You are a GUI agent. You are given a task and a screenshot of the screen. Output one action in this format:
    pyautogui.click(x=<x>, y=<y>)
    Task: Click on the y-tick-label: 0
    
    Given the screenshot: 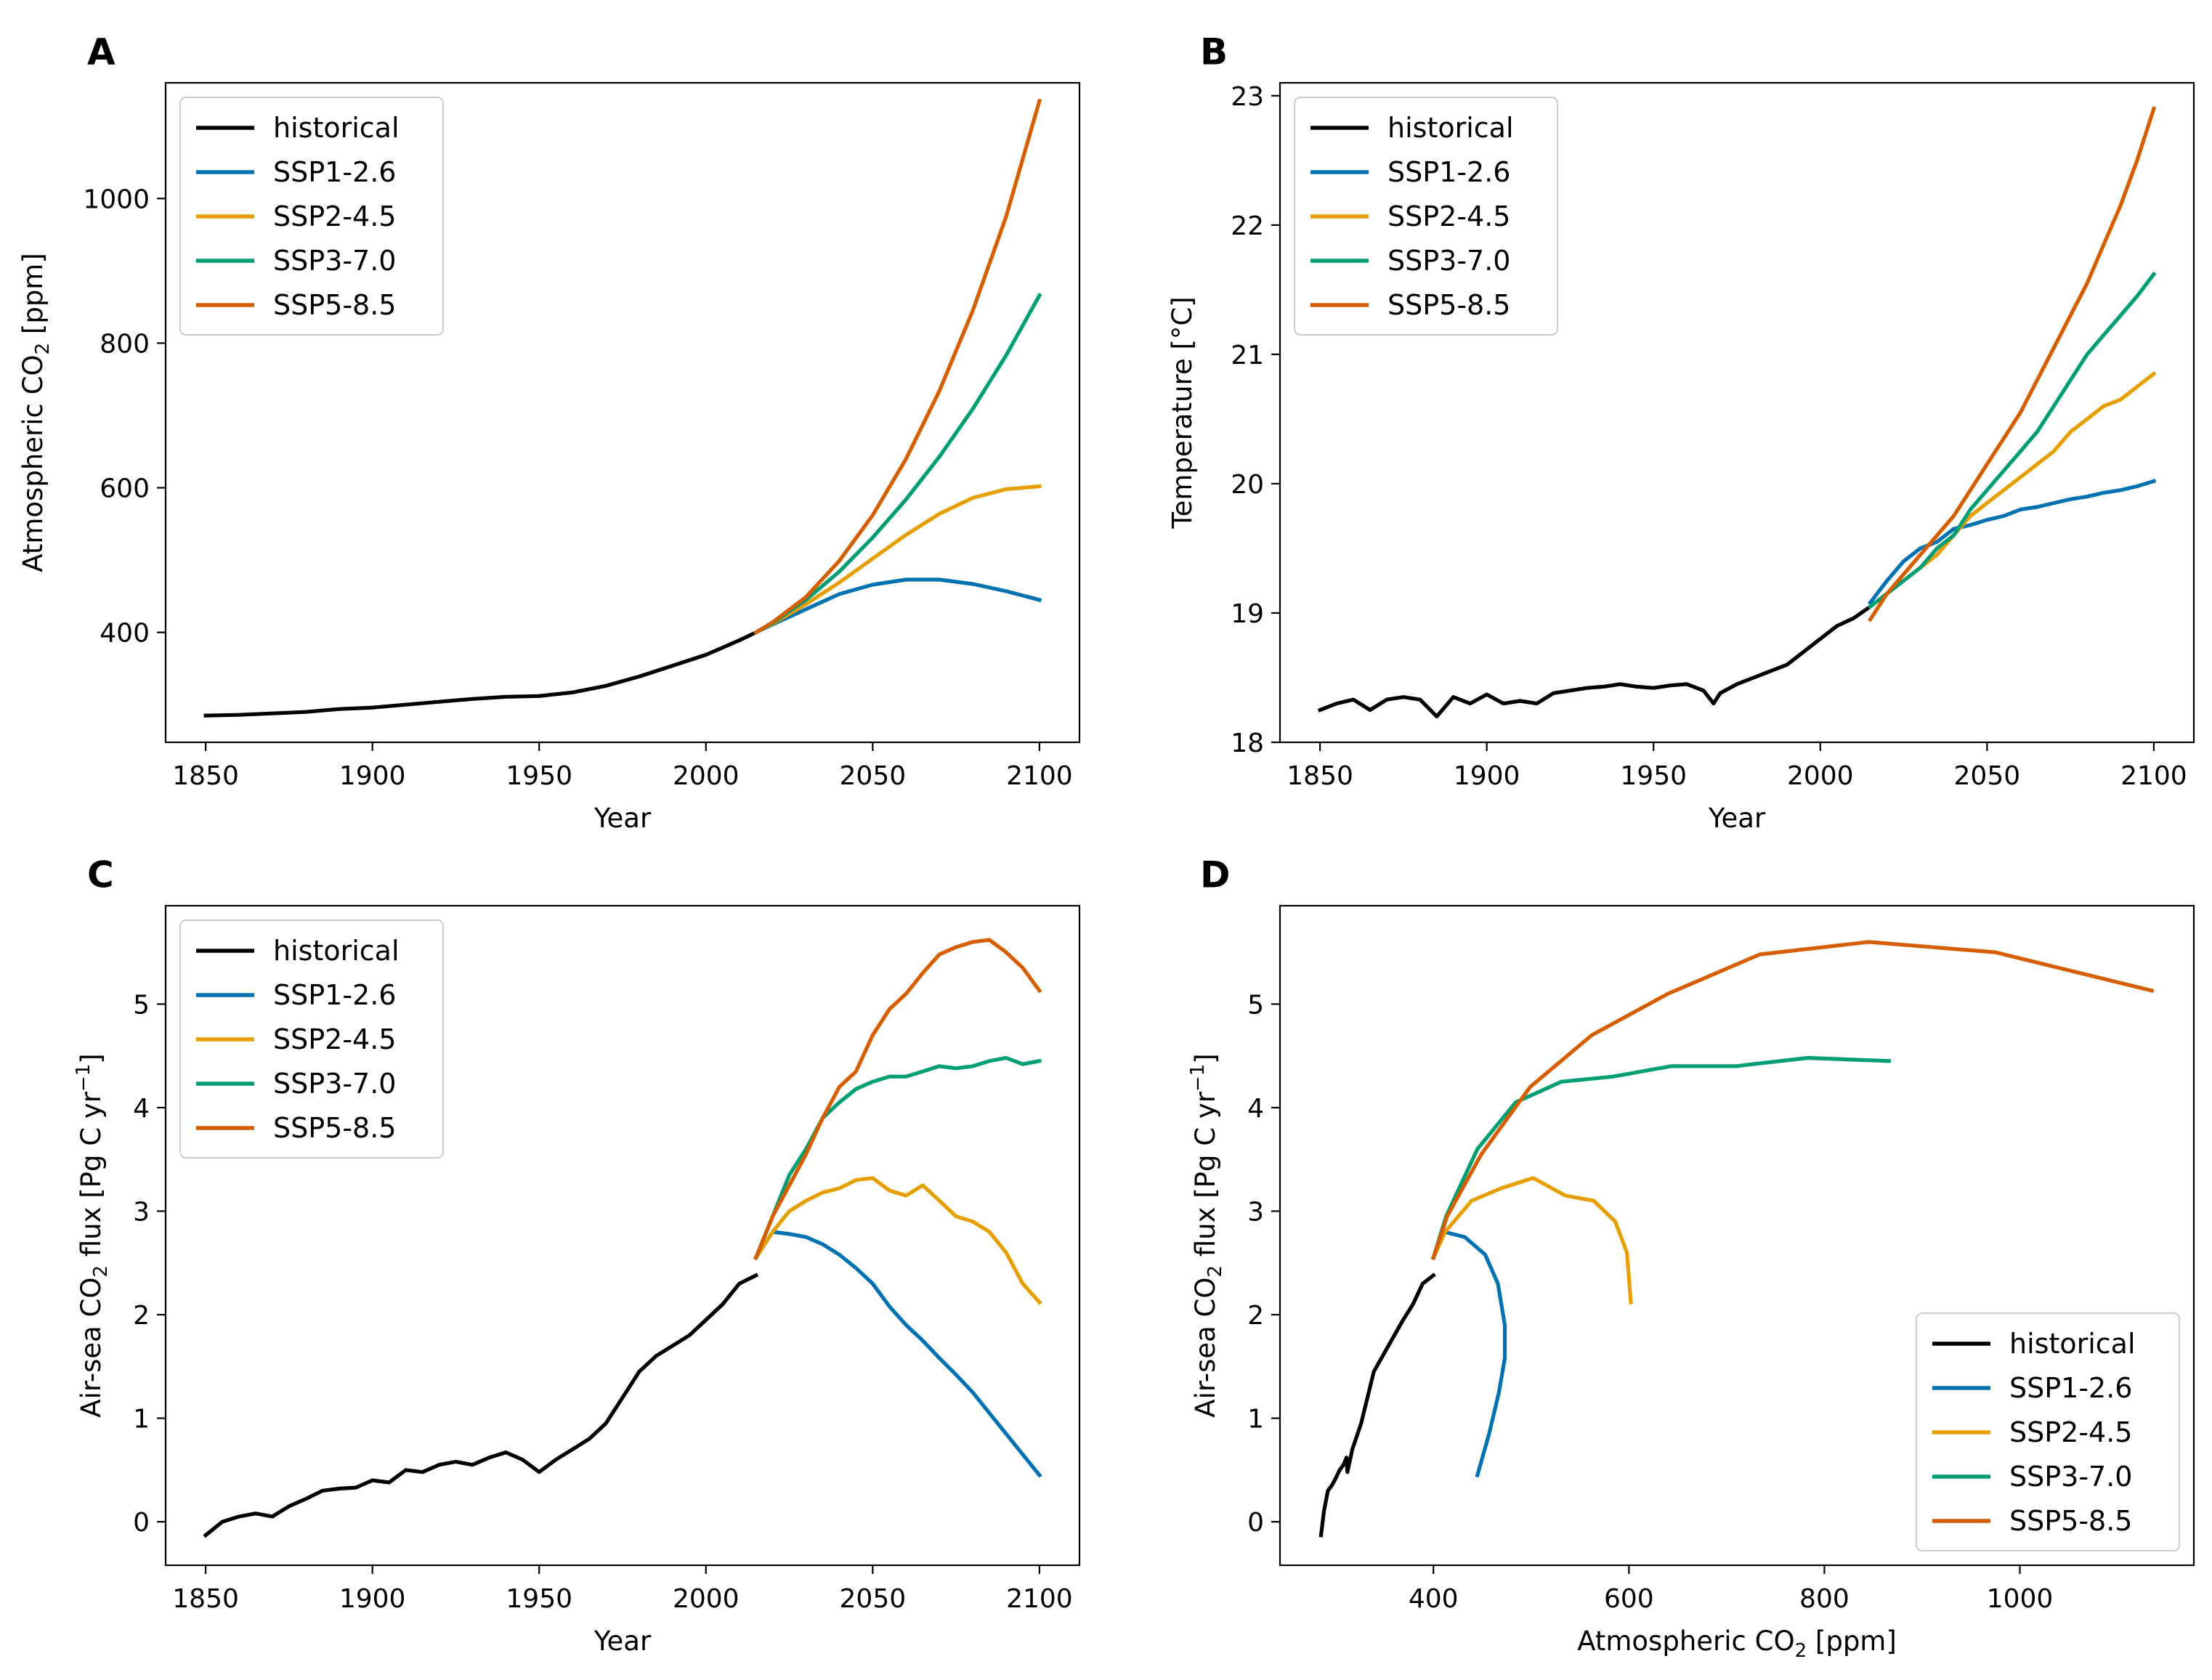 What is the action you would take?
    pyautogui.click(x=141, y=1523)
    